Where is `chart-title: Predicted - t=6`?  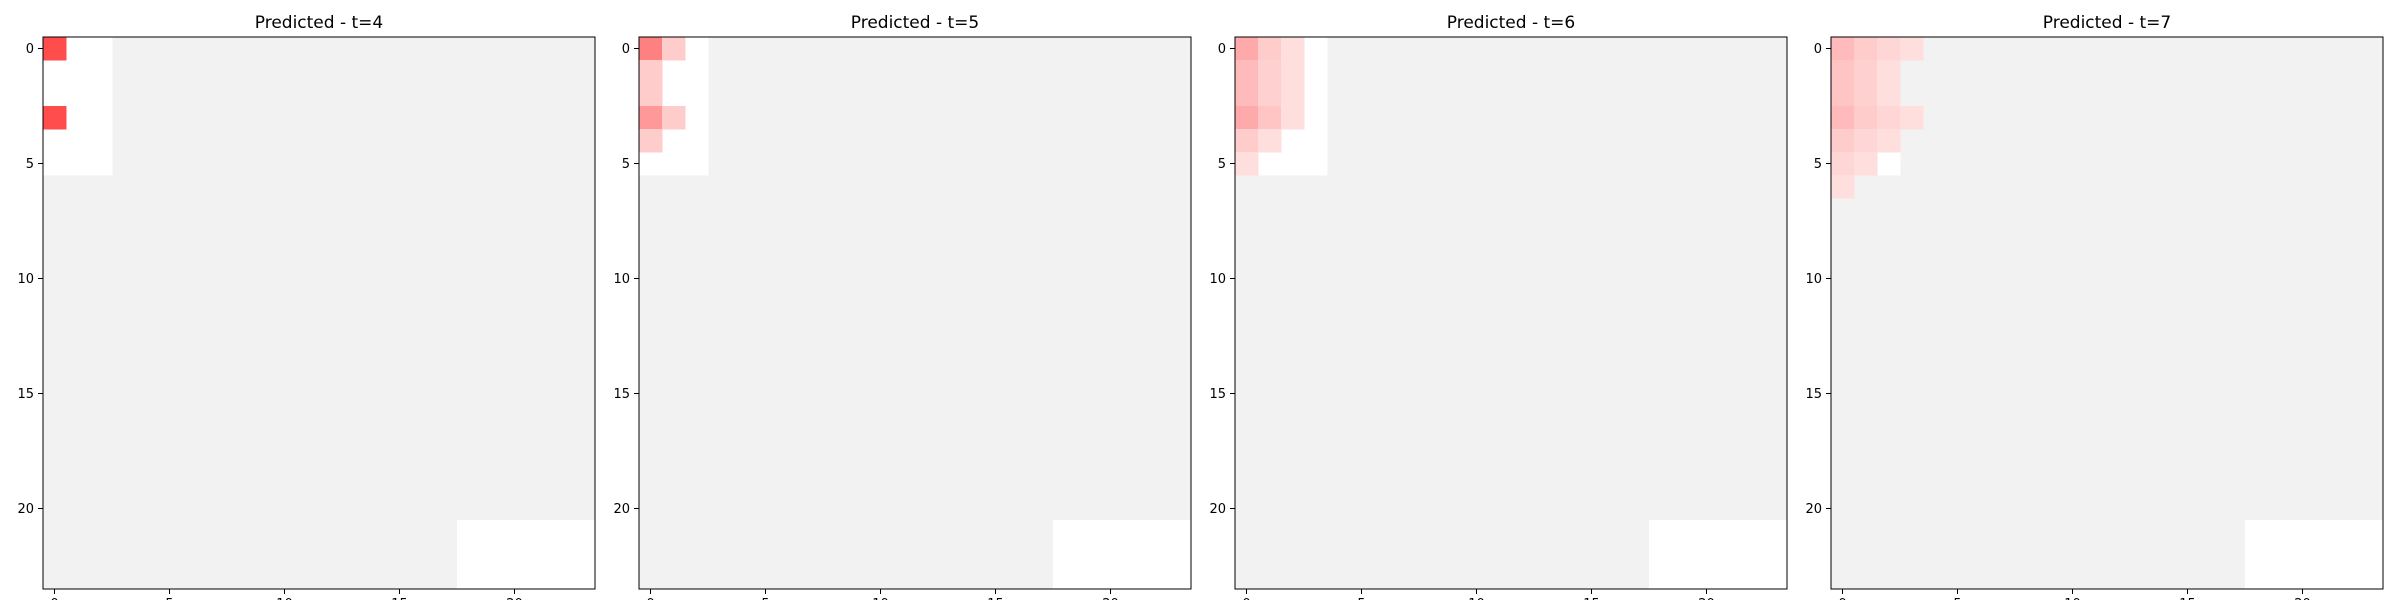 chart-title: Predicted - t=6 is located at coordinates (1511, 23).